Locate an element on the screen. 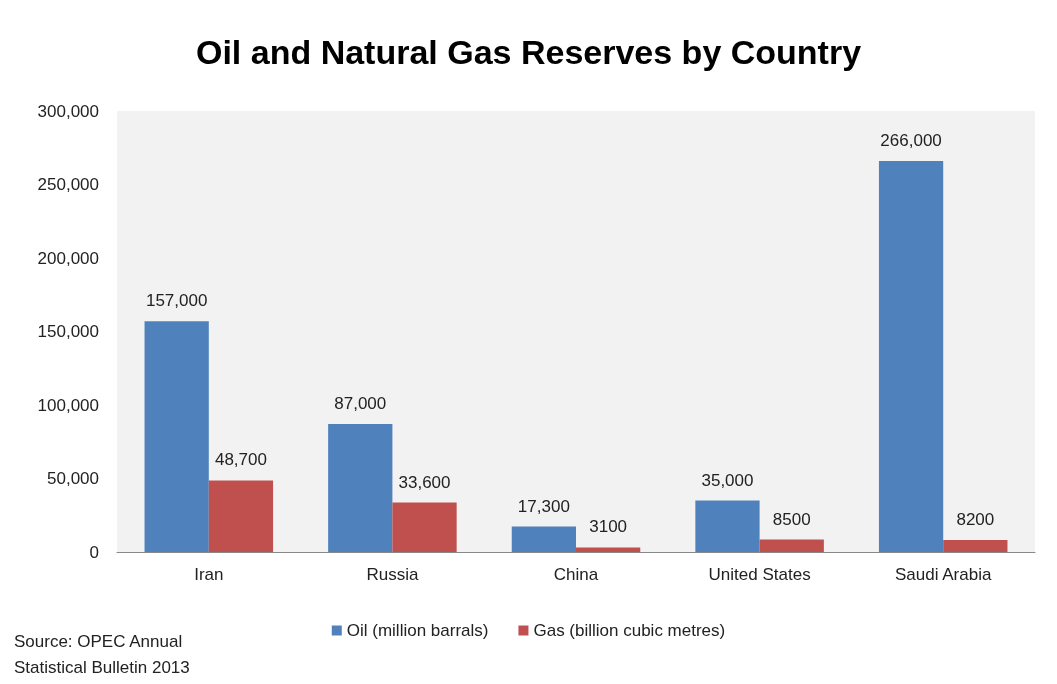 Image resolution: width=1057 pixels, height=684 pixels. x-tick-label: Iran is located at coordinates (209, 574).